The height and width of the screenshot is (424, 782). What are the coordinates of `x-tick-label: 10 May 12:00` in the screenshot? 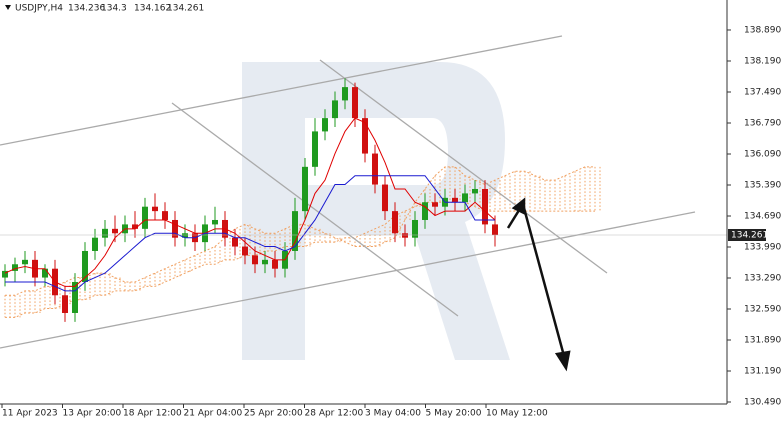 It's located at (517, 414).